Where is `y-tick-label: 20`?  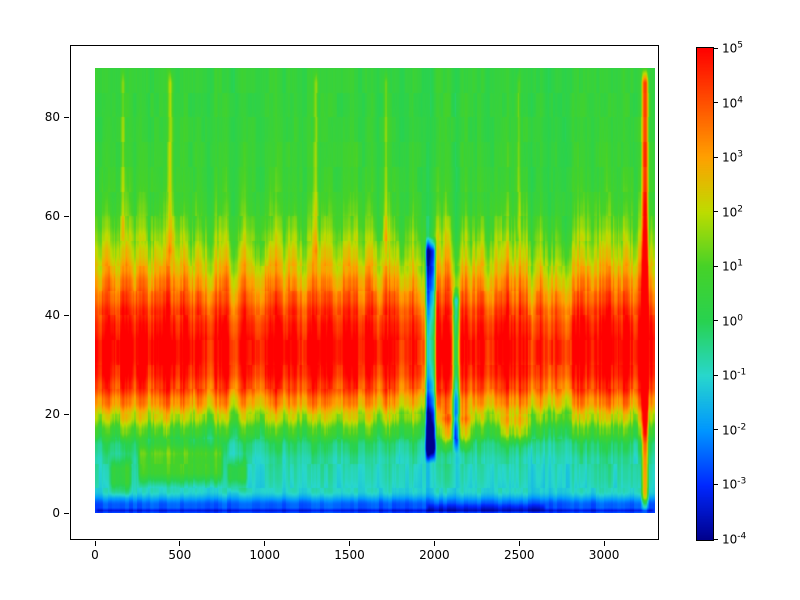
y-tick-label: 20 is located at coordinates (52, 414).